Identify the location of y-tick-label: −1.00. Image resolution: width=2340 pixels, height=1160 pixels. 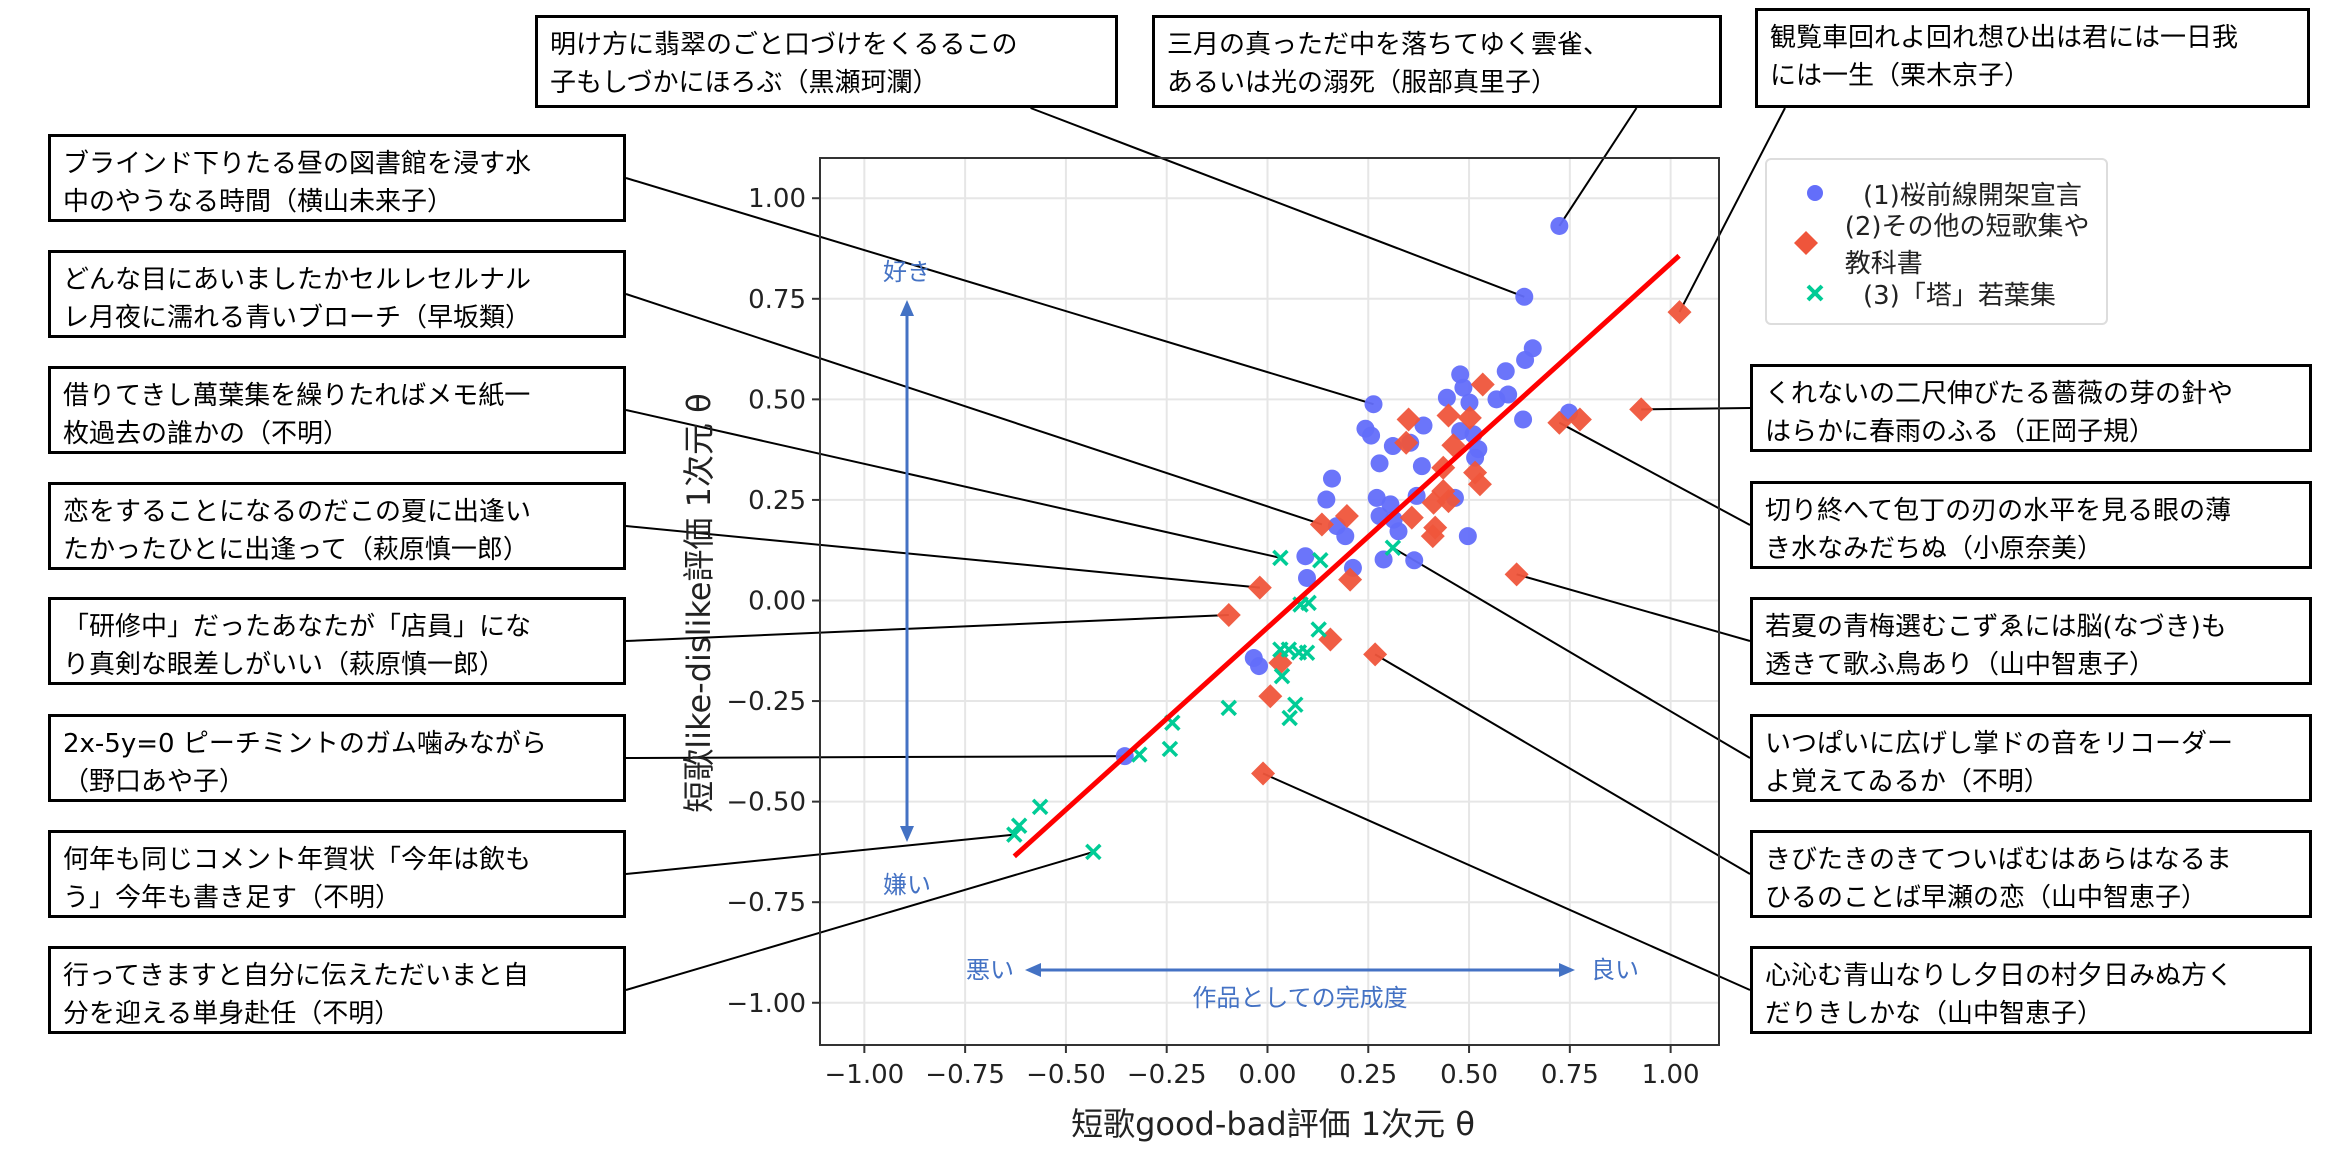
(766, 1004).